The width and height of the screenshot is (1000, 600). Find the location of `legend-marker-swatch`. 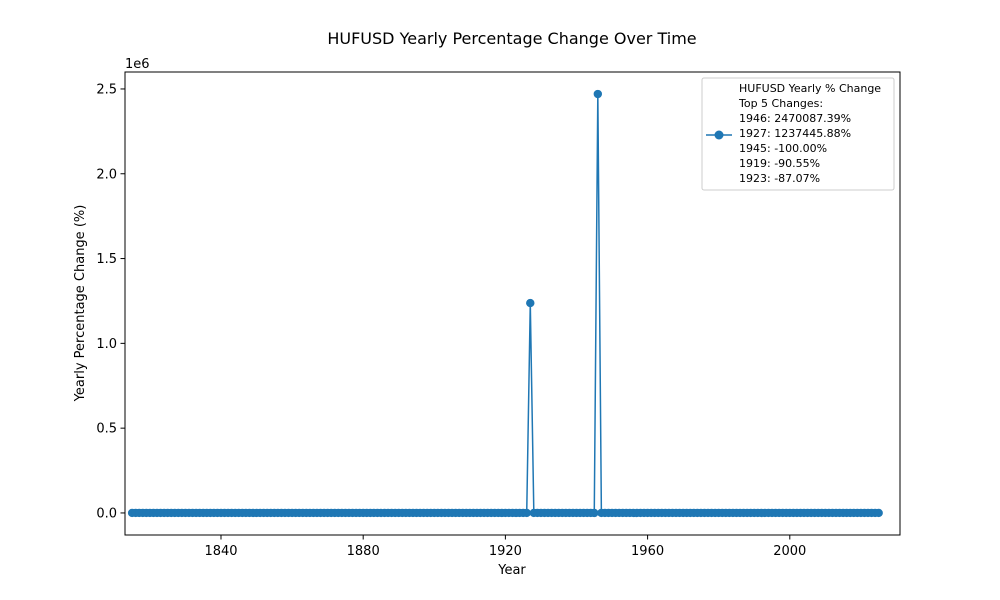

legend-marker-swatch is located at coordinates (719, 135).